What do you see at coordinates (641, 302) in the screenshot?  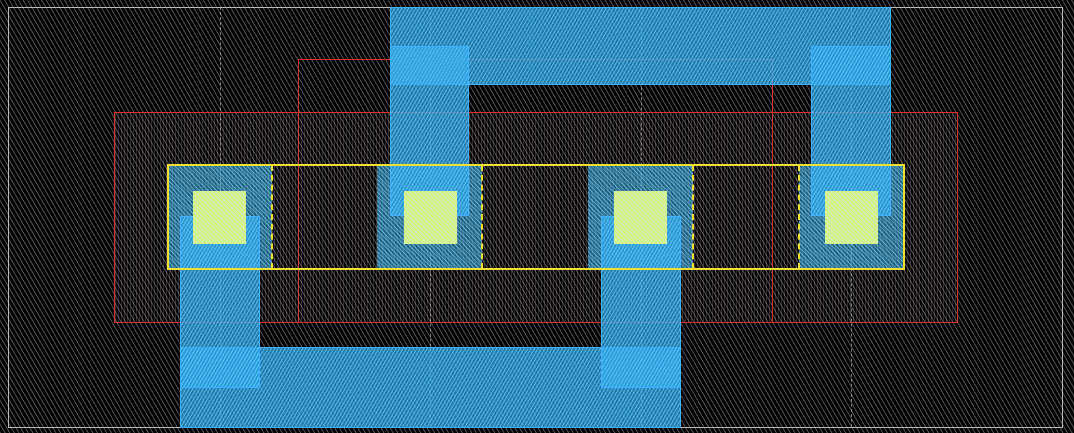 I see `metal-bottom-right-leg` at bounding box center [641, 302].